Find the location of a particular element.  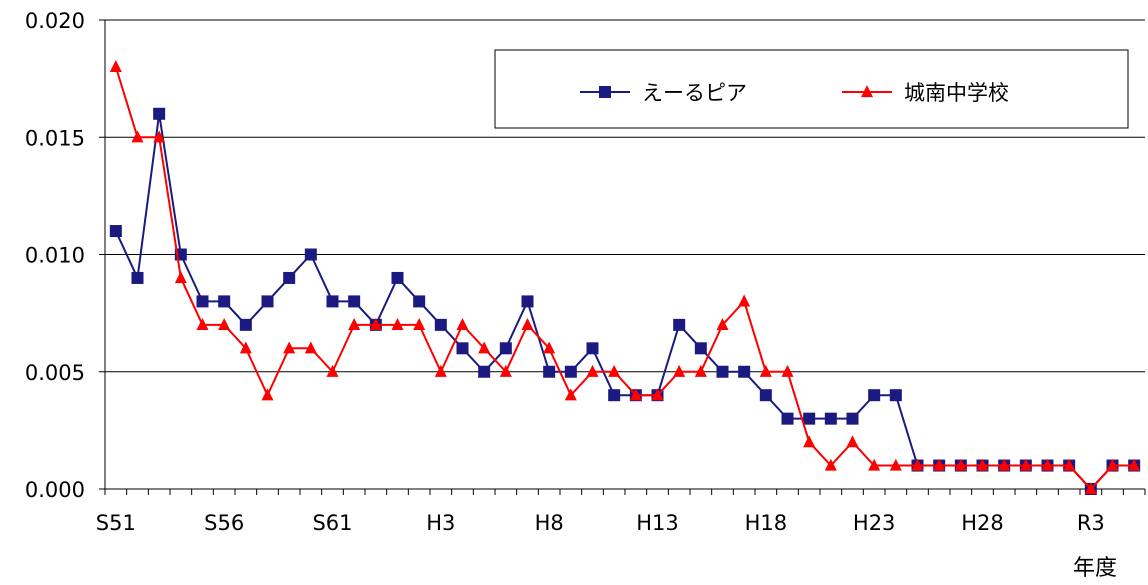

legend: えーるピア 城南中学校 is located at coordinates (811, 89).